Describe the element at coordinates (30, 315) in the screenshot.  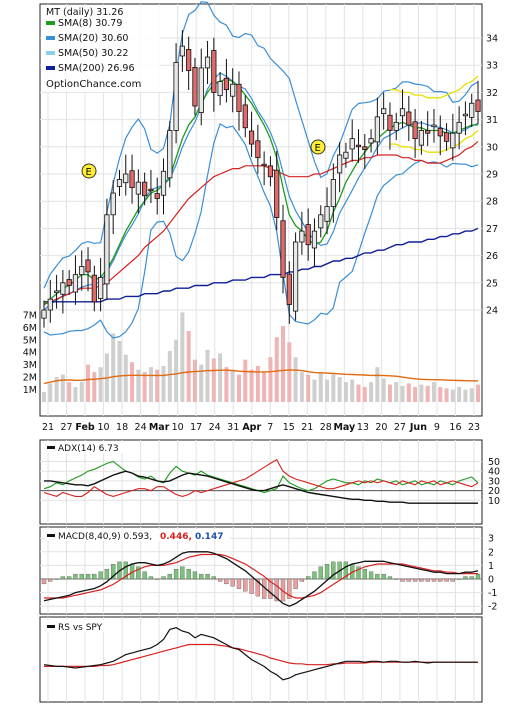
I see `volume-axis-label: 7M` at that location.